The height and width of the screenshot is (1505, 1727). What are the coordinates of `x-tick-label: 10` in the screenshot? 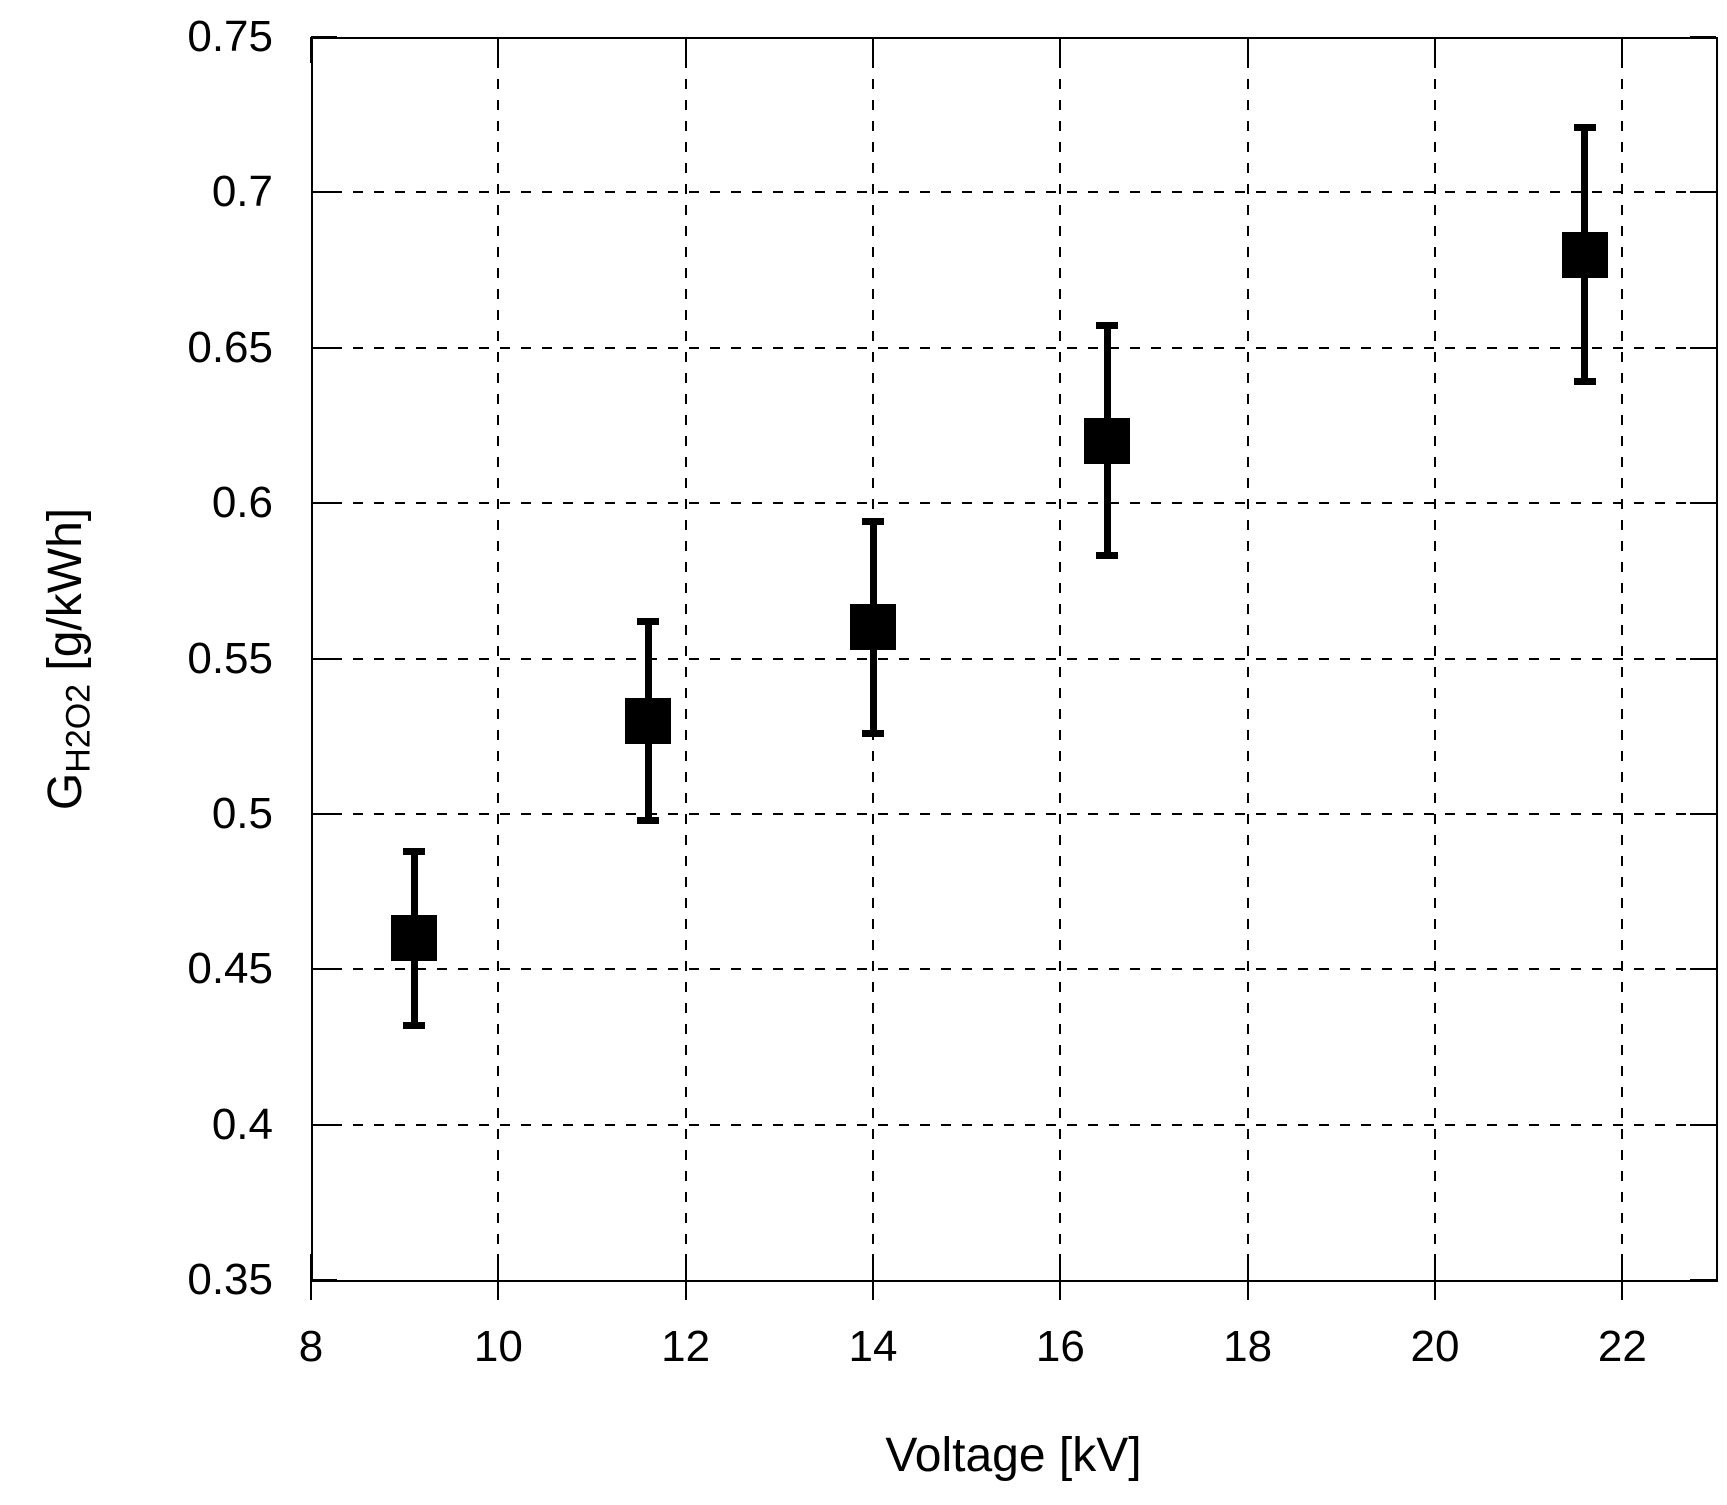 It's located at (498, 1346).